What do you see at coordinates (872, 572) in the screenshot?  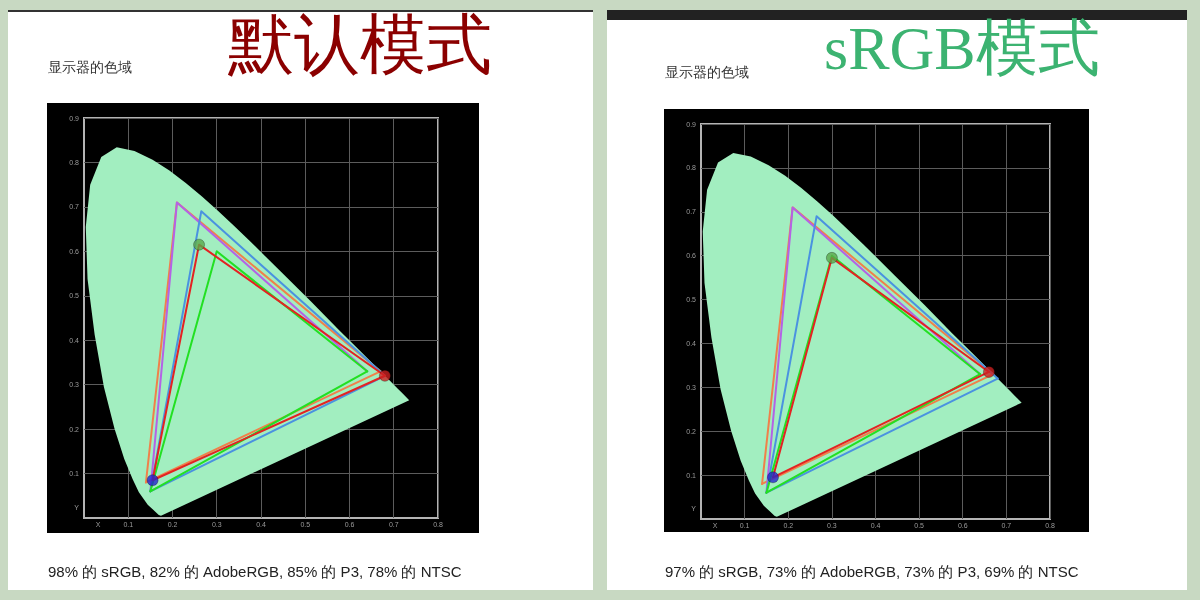 I see `text: 97% 的 sRGB, 73% 的 AdobeRGB, 73% 的 P3, 69% 的 NTSC` at bounding box center [872, 572].